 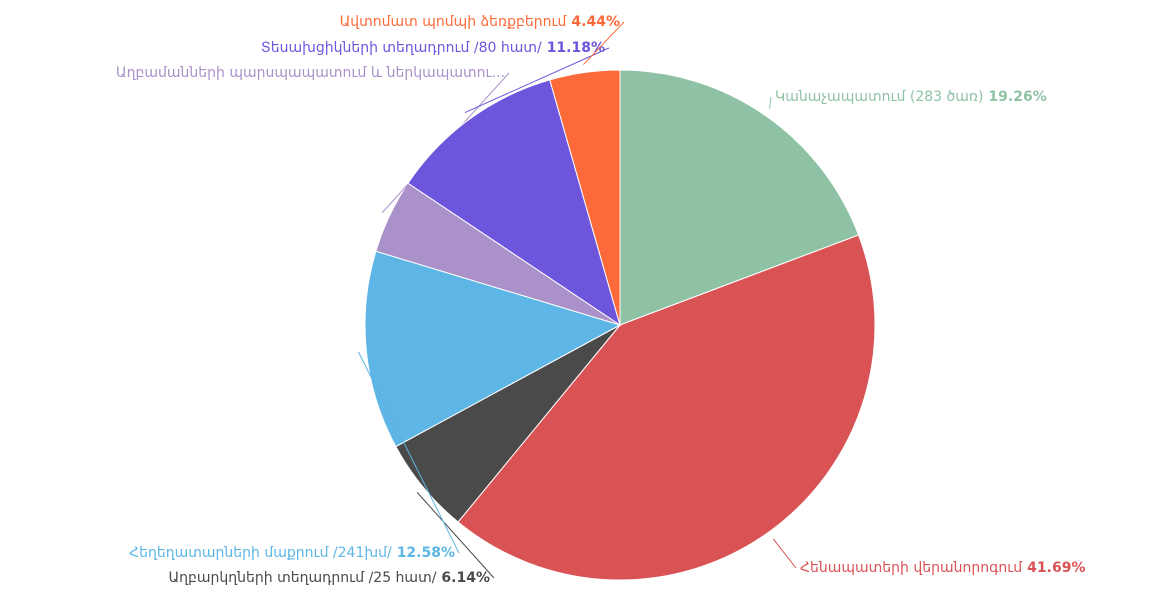 What do you see at coordinates (454, 22) in the screenshot?
I see `slice-name: Ավտոմատ պոմպի ձեռքբերում` at bounding box center [454, 22].